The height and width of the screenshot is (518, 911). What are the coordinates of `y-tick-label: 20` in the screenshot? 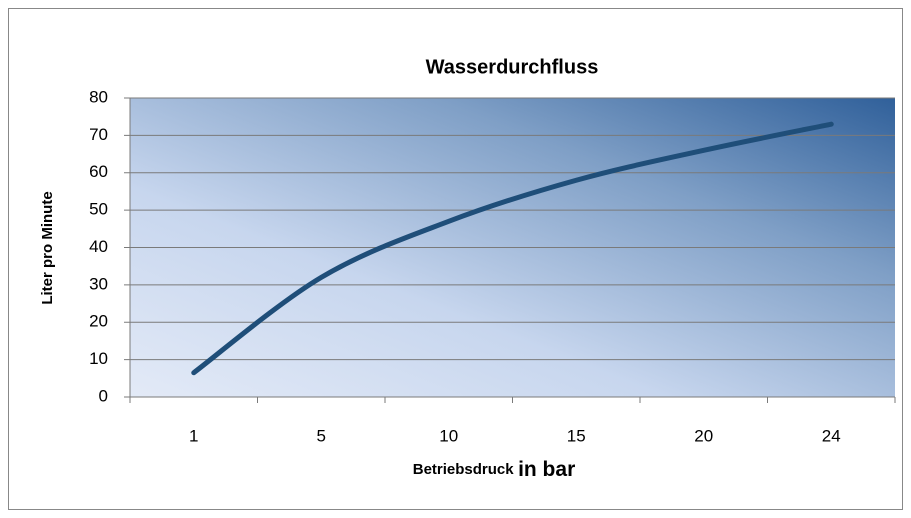 It's located at (98, 321).